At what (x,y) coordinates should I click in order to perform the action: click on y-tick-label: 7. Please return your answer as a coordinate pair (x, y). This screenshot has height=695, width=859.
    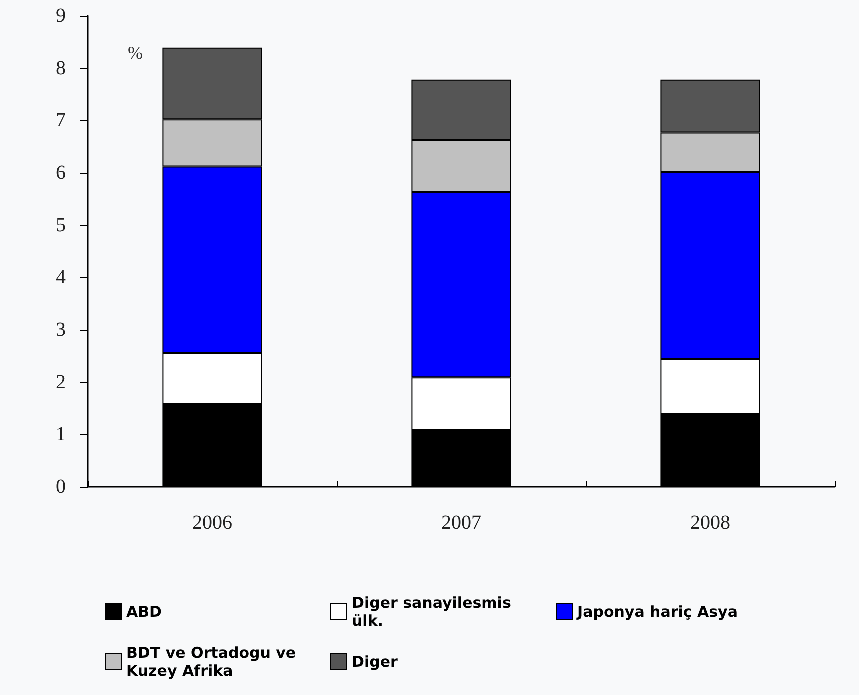
    Looking at the image, I should click on (61, 121).